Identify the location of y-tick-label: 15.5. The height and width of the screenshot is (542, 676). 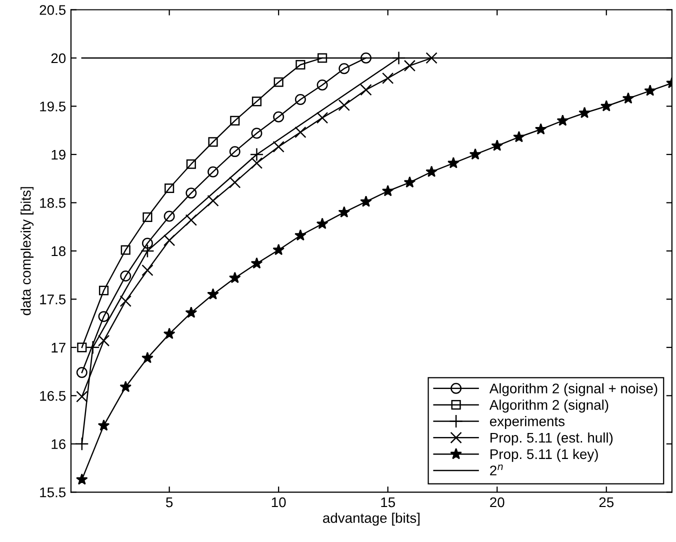
(53, 493).